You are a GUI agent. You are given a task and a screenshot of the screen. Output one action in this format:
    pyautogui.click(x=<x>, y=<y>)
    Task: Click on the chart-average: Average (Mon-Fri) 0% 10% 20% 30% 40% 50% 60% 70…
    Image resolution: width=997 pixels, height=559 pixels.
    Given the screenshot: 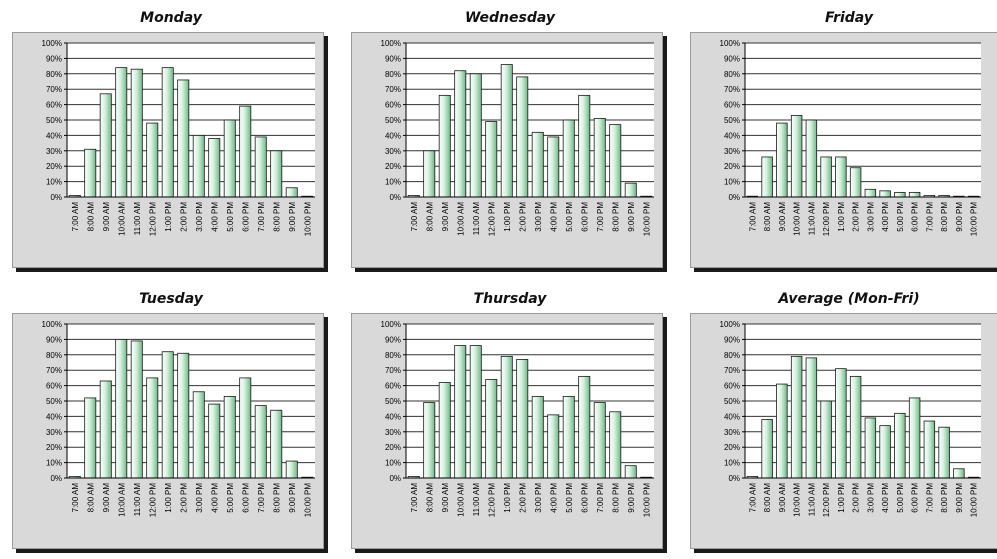 What is the action you would take?
    pyautogui.click(x=843, y=423)
    